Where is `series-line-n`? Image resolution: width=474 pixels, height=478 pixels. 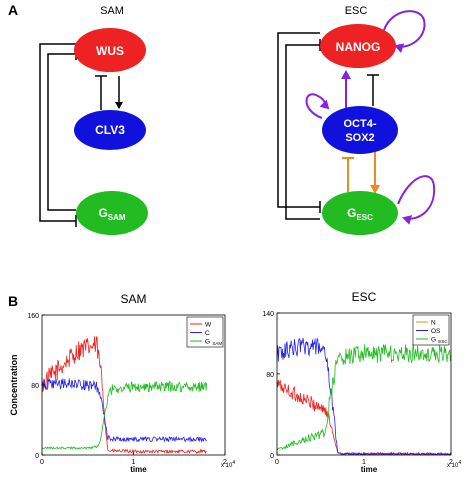 series-line-n is located at coordinates (364, 417).